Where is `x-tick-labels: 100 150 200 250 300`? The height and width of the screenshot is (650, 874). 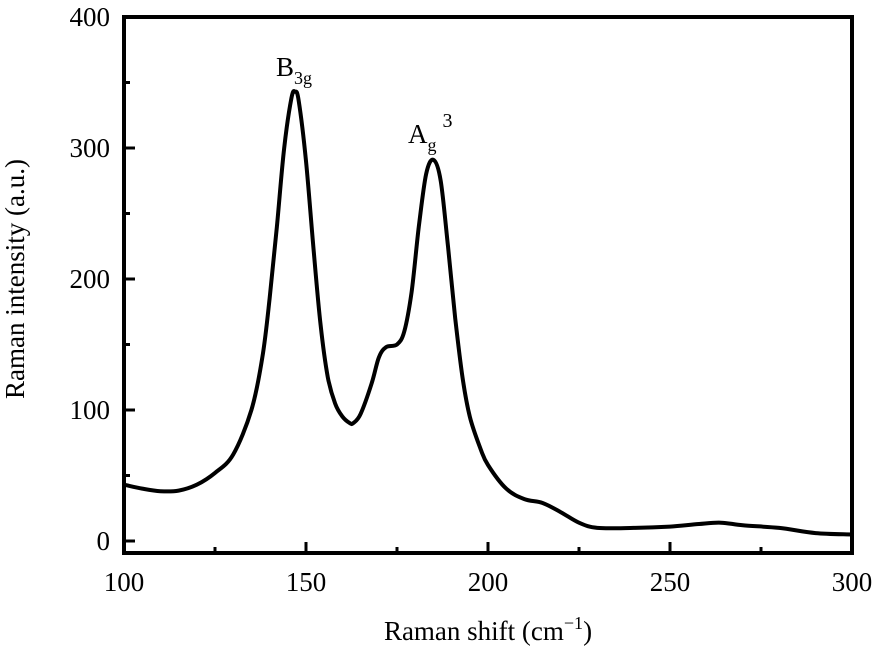
x-tick-labels: 100 150 200 250 300 is located at coordinates (488, 582).